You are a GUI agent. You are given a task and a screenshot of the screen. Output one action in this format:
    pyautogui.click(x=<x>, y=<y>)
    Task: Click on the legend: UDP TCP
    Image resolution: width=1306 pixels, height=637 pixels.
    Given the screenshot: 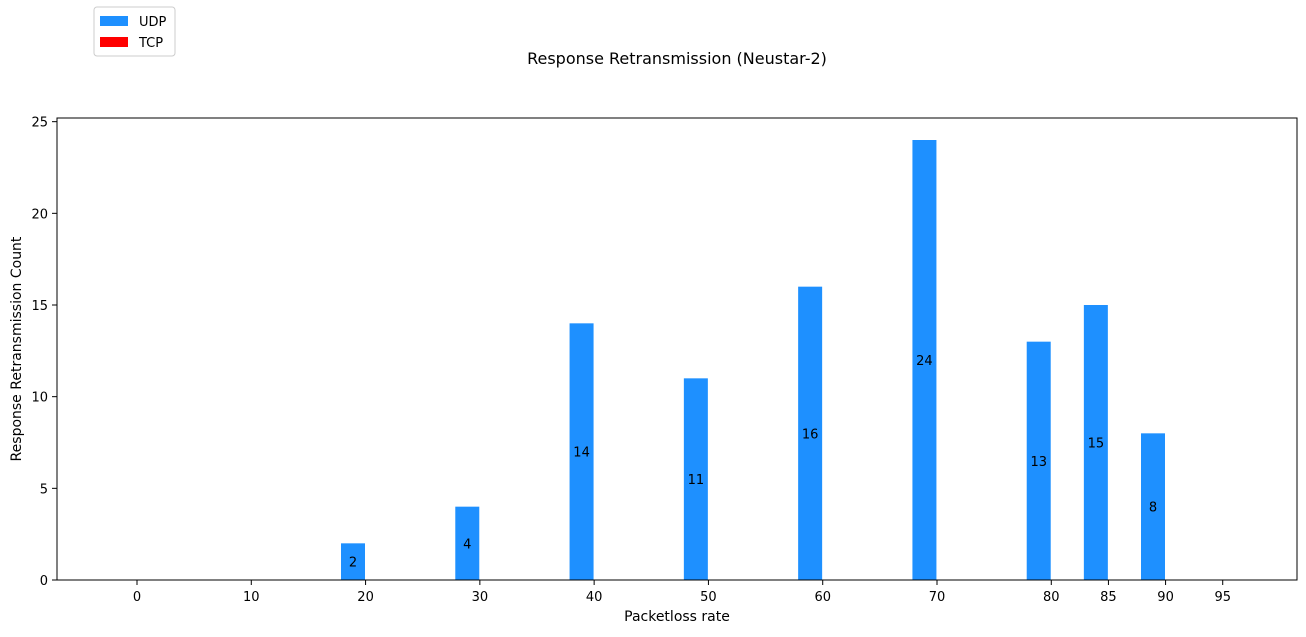 What is the action you would take?
    pyautogui.click(x=134, y=31)
    